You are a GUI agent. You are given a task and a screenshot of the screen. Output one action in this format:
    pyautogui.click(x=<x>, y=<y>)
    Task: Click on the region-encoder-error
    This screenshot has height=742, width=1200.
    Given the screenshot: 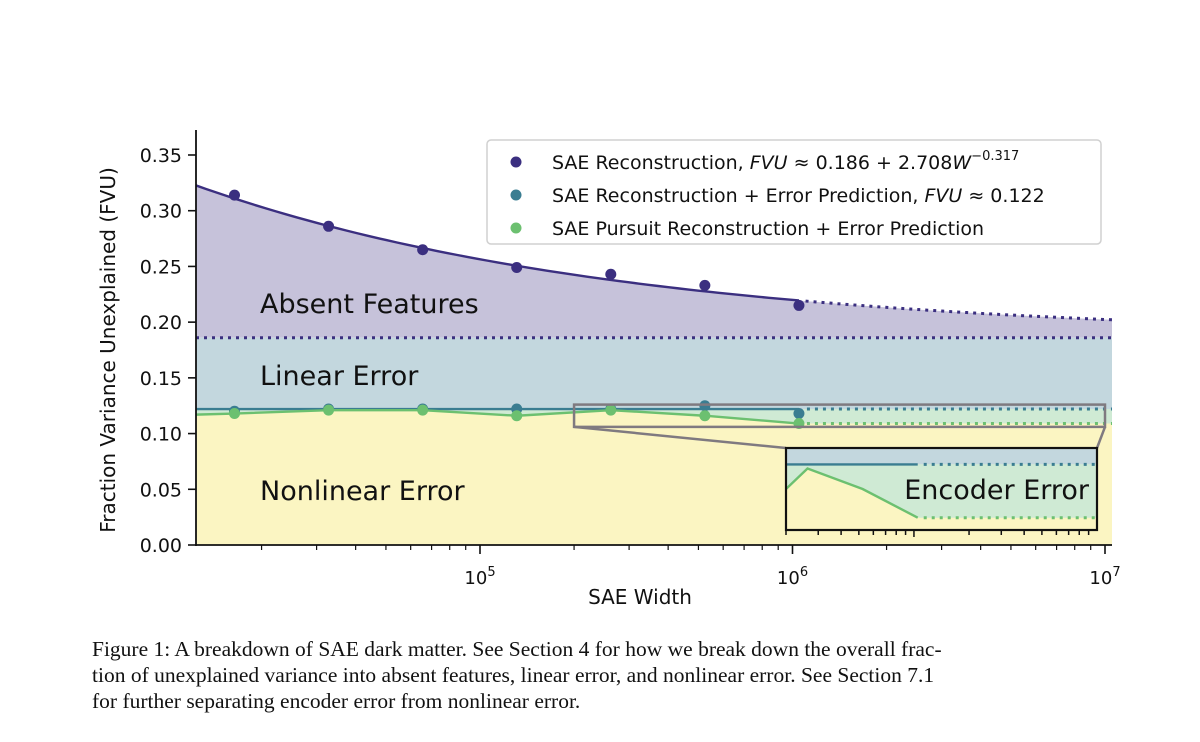 What is the action you would take?
    pyautogui.click(x=654, y=416)
    